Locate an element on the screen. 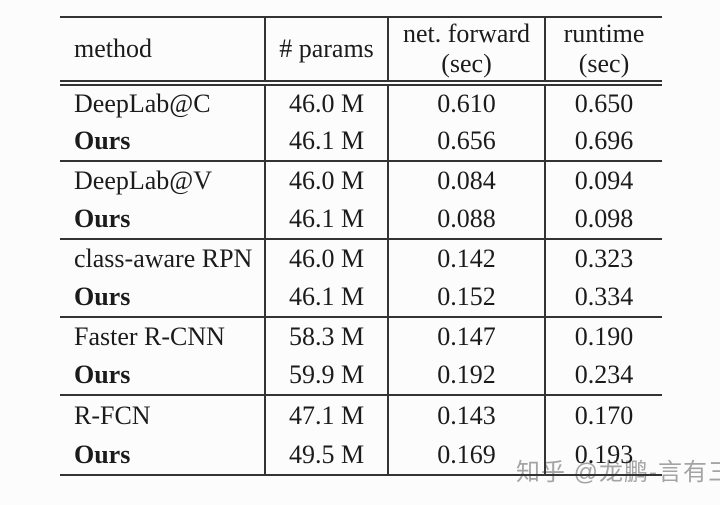  cell-method: Faster R-CNN is located at coordinates (162, 336).